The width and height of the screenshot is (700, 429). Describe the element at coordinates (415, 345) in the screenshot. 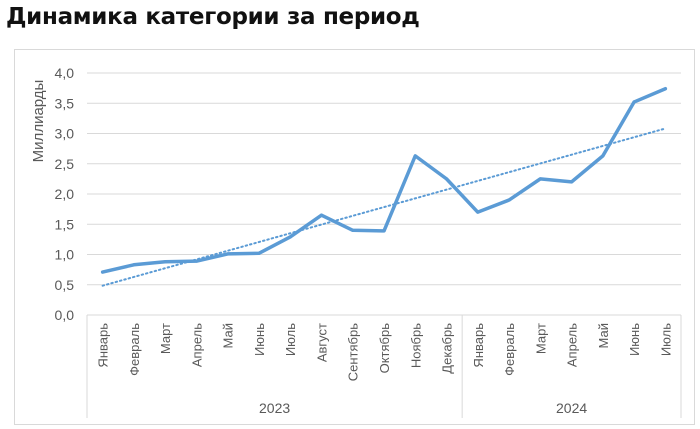

I see `x-tick-label: Ноябрь` at that location.